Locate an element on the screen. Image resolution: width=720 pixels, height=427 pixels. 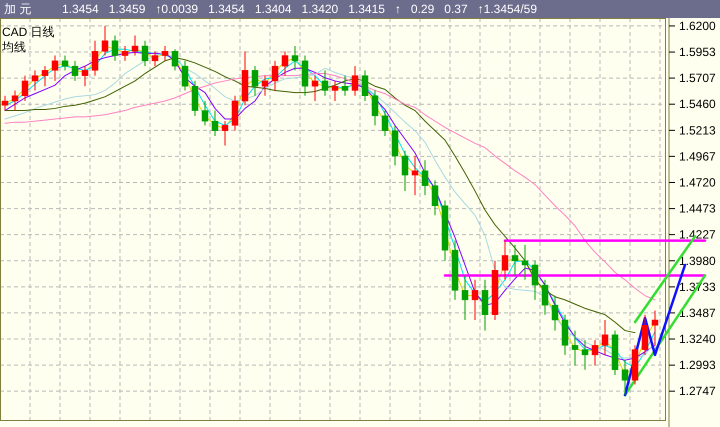
text: ↑1.3454/59 is located at coordinates (508, 9).